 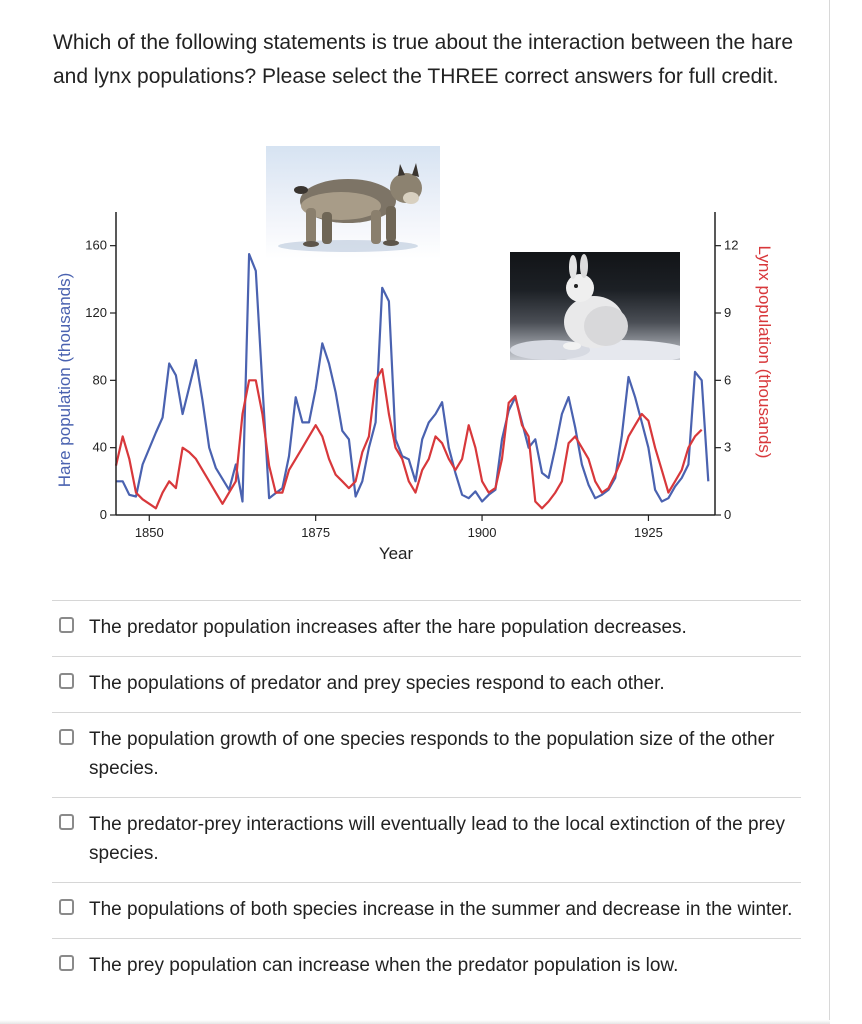 What do you see at coordinates (96, 245) in the screenshot?
I see `left-y-tick-label: 160` at bounding box center [96, 245].